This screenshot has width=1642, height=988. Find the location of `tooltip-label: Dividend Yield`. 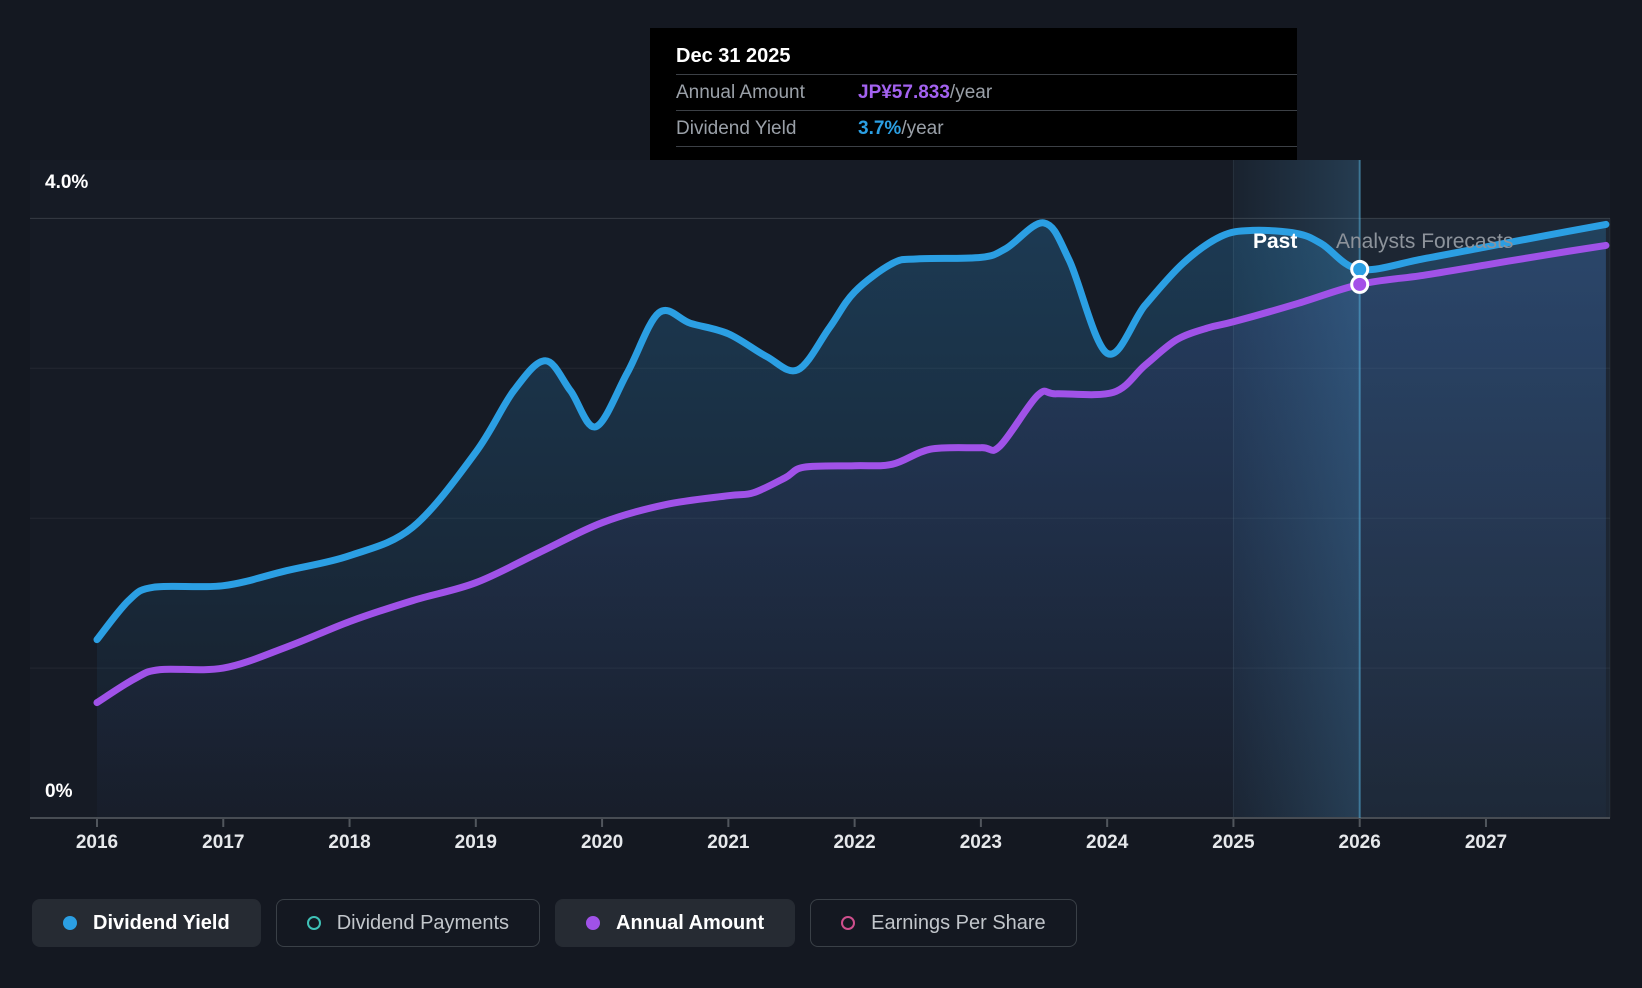

tooltip-label: Dividend Yield is located at coordinates (736, 128).